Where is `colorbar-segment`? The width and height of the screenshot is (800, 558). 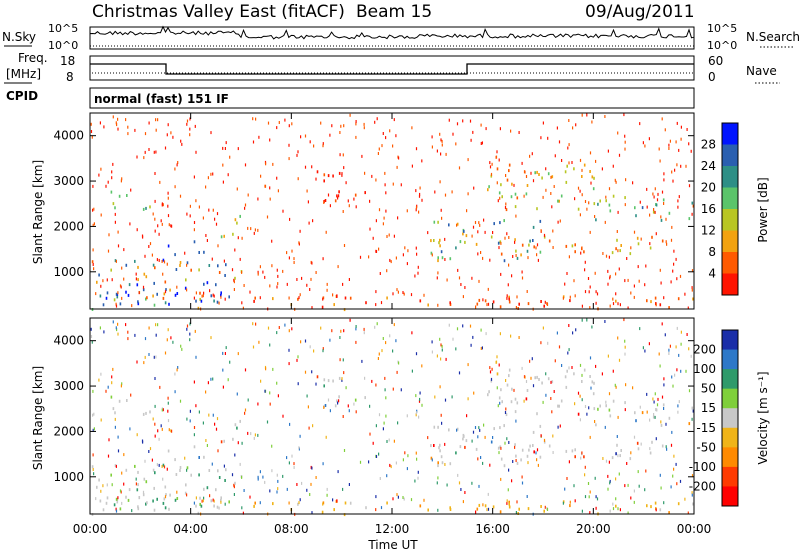 colorbar-segment is located at coordinates (730, 340).